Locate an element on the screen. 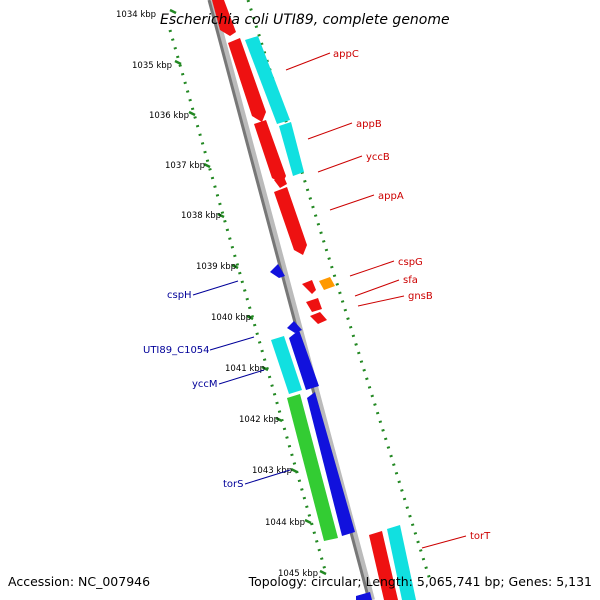 This screenshot has height=600, width=600. gene-gnsB is located at coordinates (318, 318).